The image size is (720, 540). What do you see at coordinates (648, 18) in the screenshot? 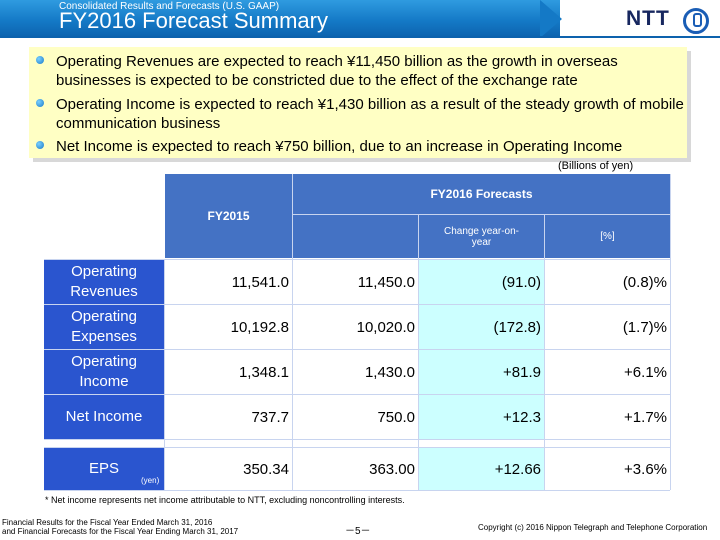
I see `logo-text: NTT` at bounding box center [648, 18].